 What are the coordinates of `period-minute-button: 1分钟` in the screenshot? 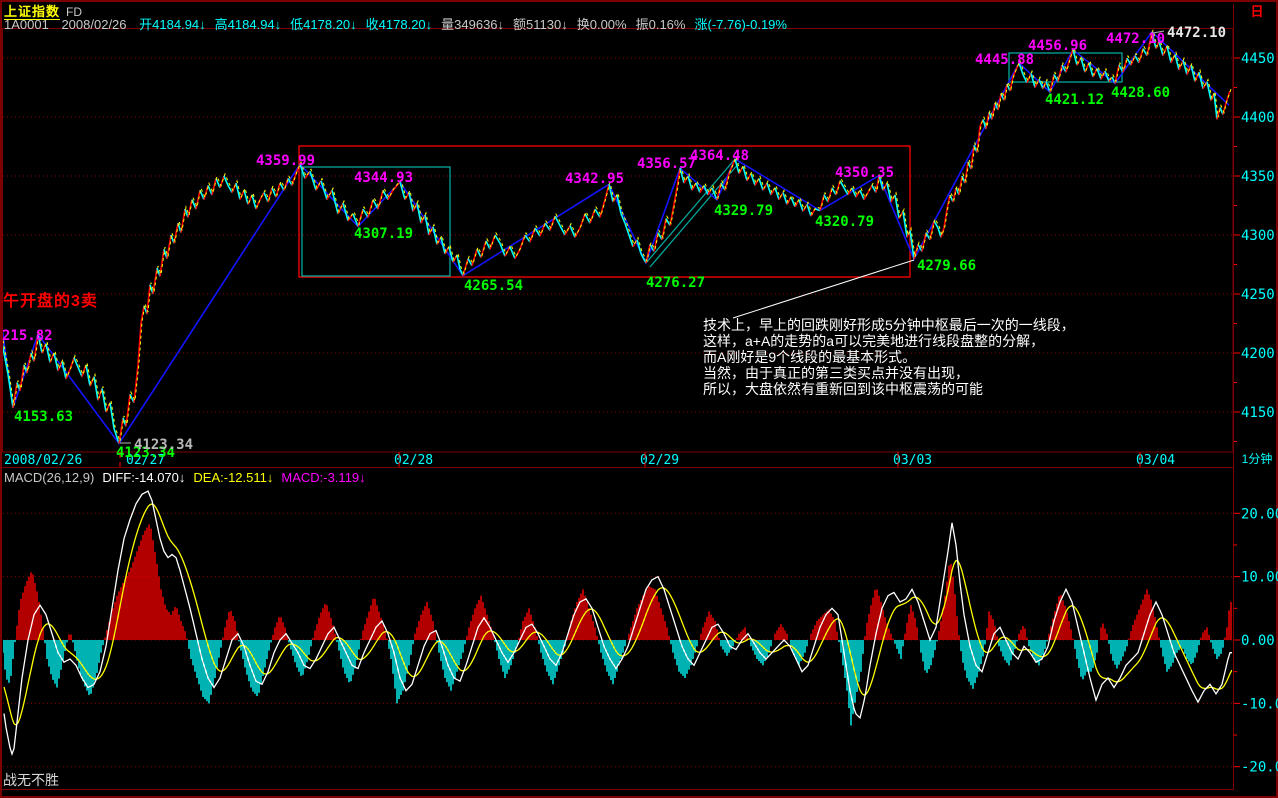 It's located at (1257, 459).